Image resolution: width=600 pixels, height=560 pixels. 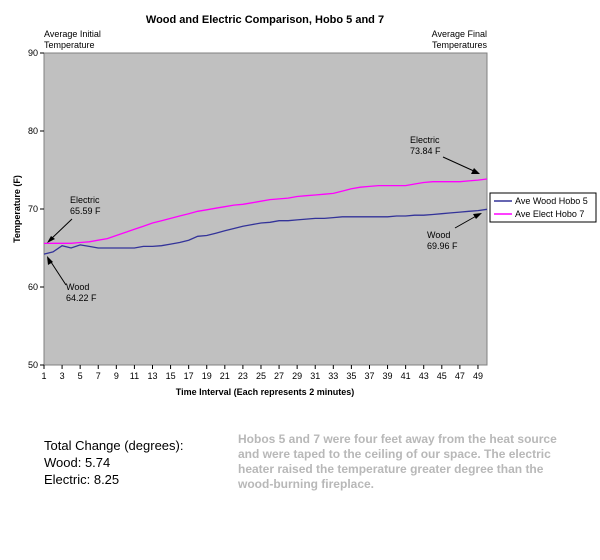 I want to click on legend-label-electric: Ave Elect Hobo 7, so click(x=549, y=214).